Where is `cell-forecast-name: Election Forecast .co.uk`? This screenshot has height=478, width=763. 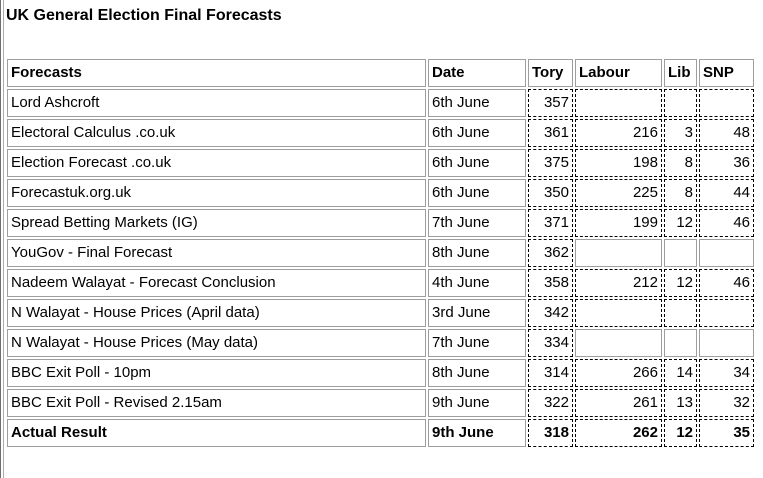
cell-forecast-name: Election Forecast .co.uk is located at coordinates (216, 163).